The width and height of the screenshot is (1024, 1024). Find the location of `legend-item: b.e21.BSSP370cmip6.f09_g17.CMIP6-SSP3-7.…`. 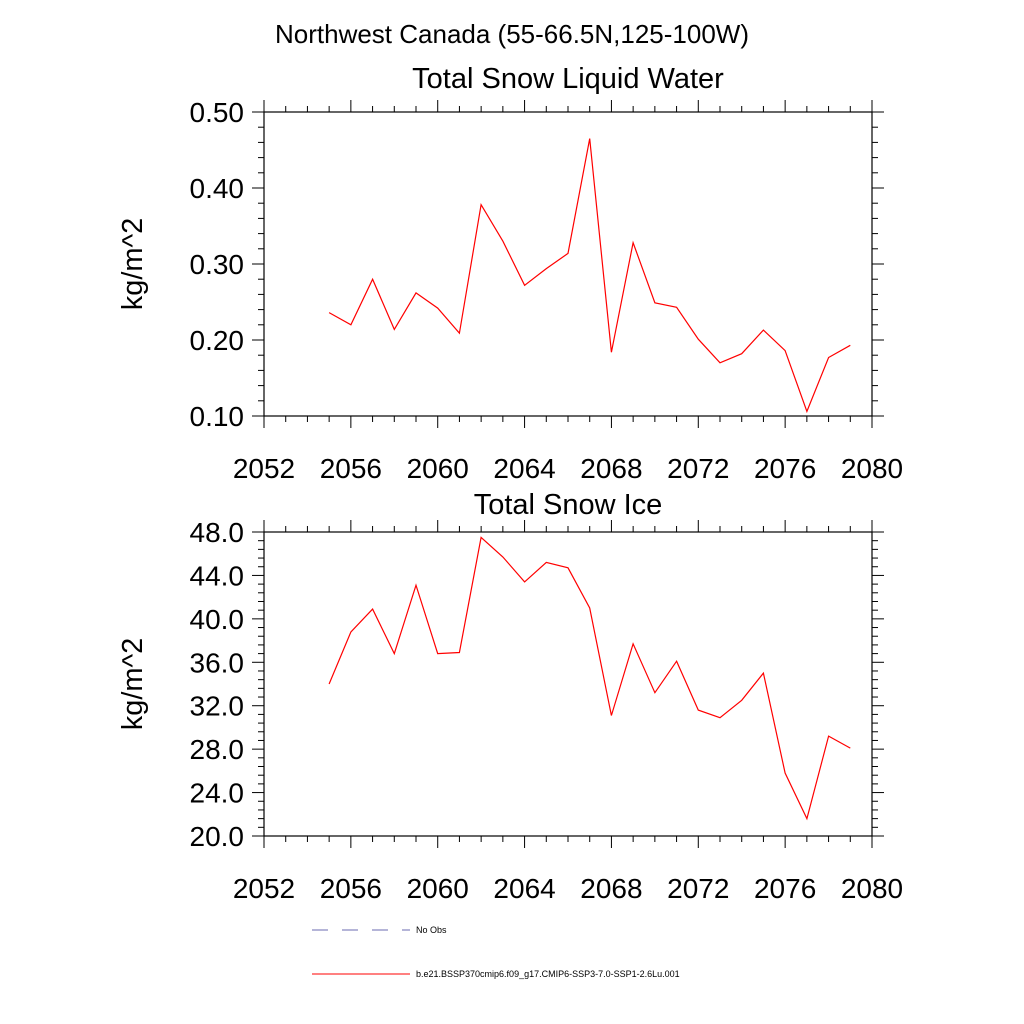

legend-item: b.e21.BSSP370cmip6.f09_g17.CMIP6-SSP3-7.… is located at coordinates (496, 974).